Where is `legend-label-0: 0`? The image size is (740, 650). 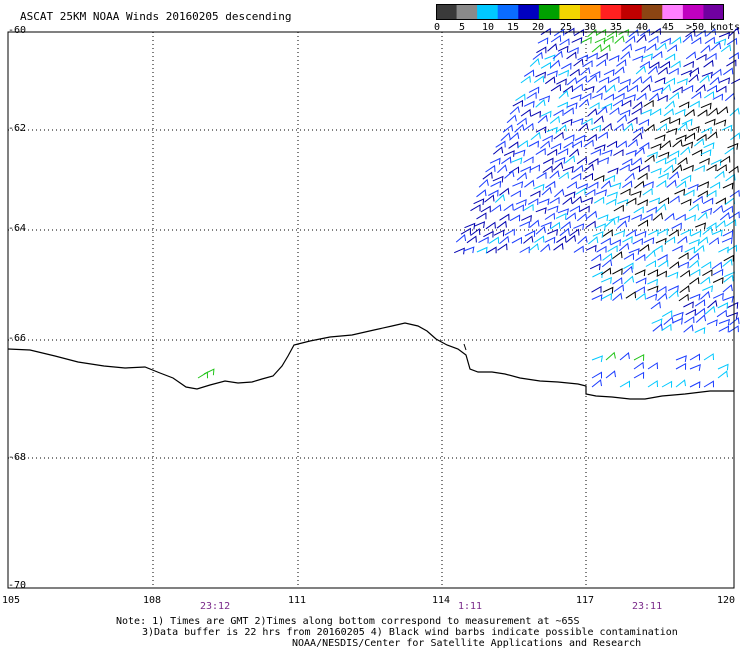
legend-label-0: 0 is located at coordinates (437, 27).